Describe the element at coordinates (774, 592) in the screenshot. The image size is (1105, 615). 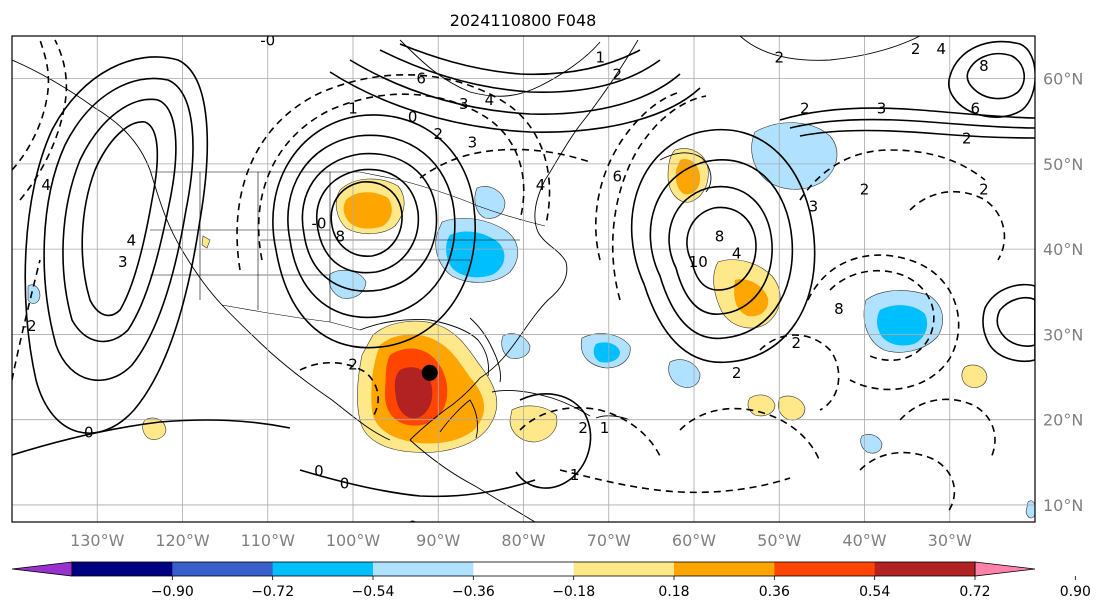
I see `colorbar-tick-label: 0.36` at that location.